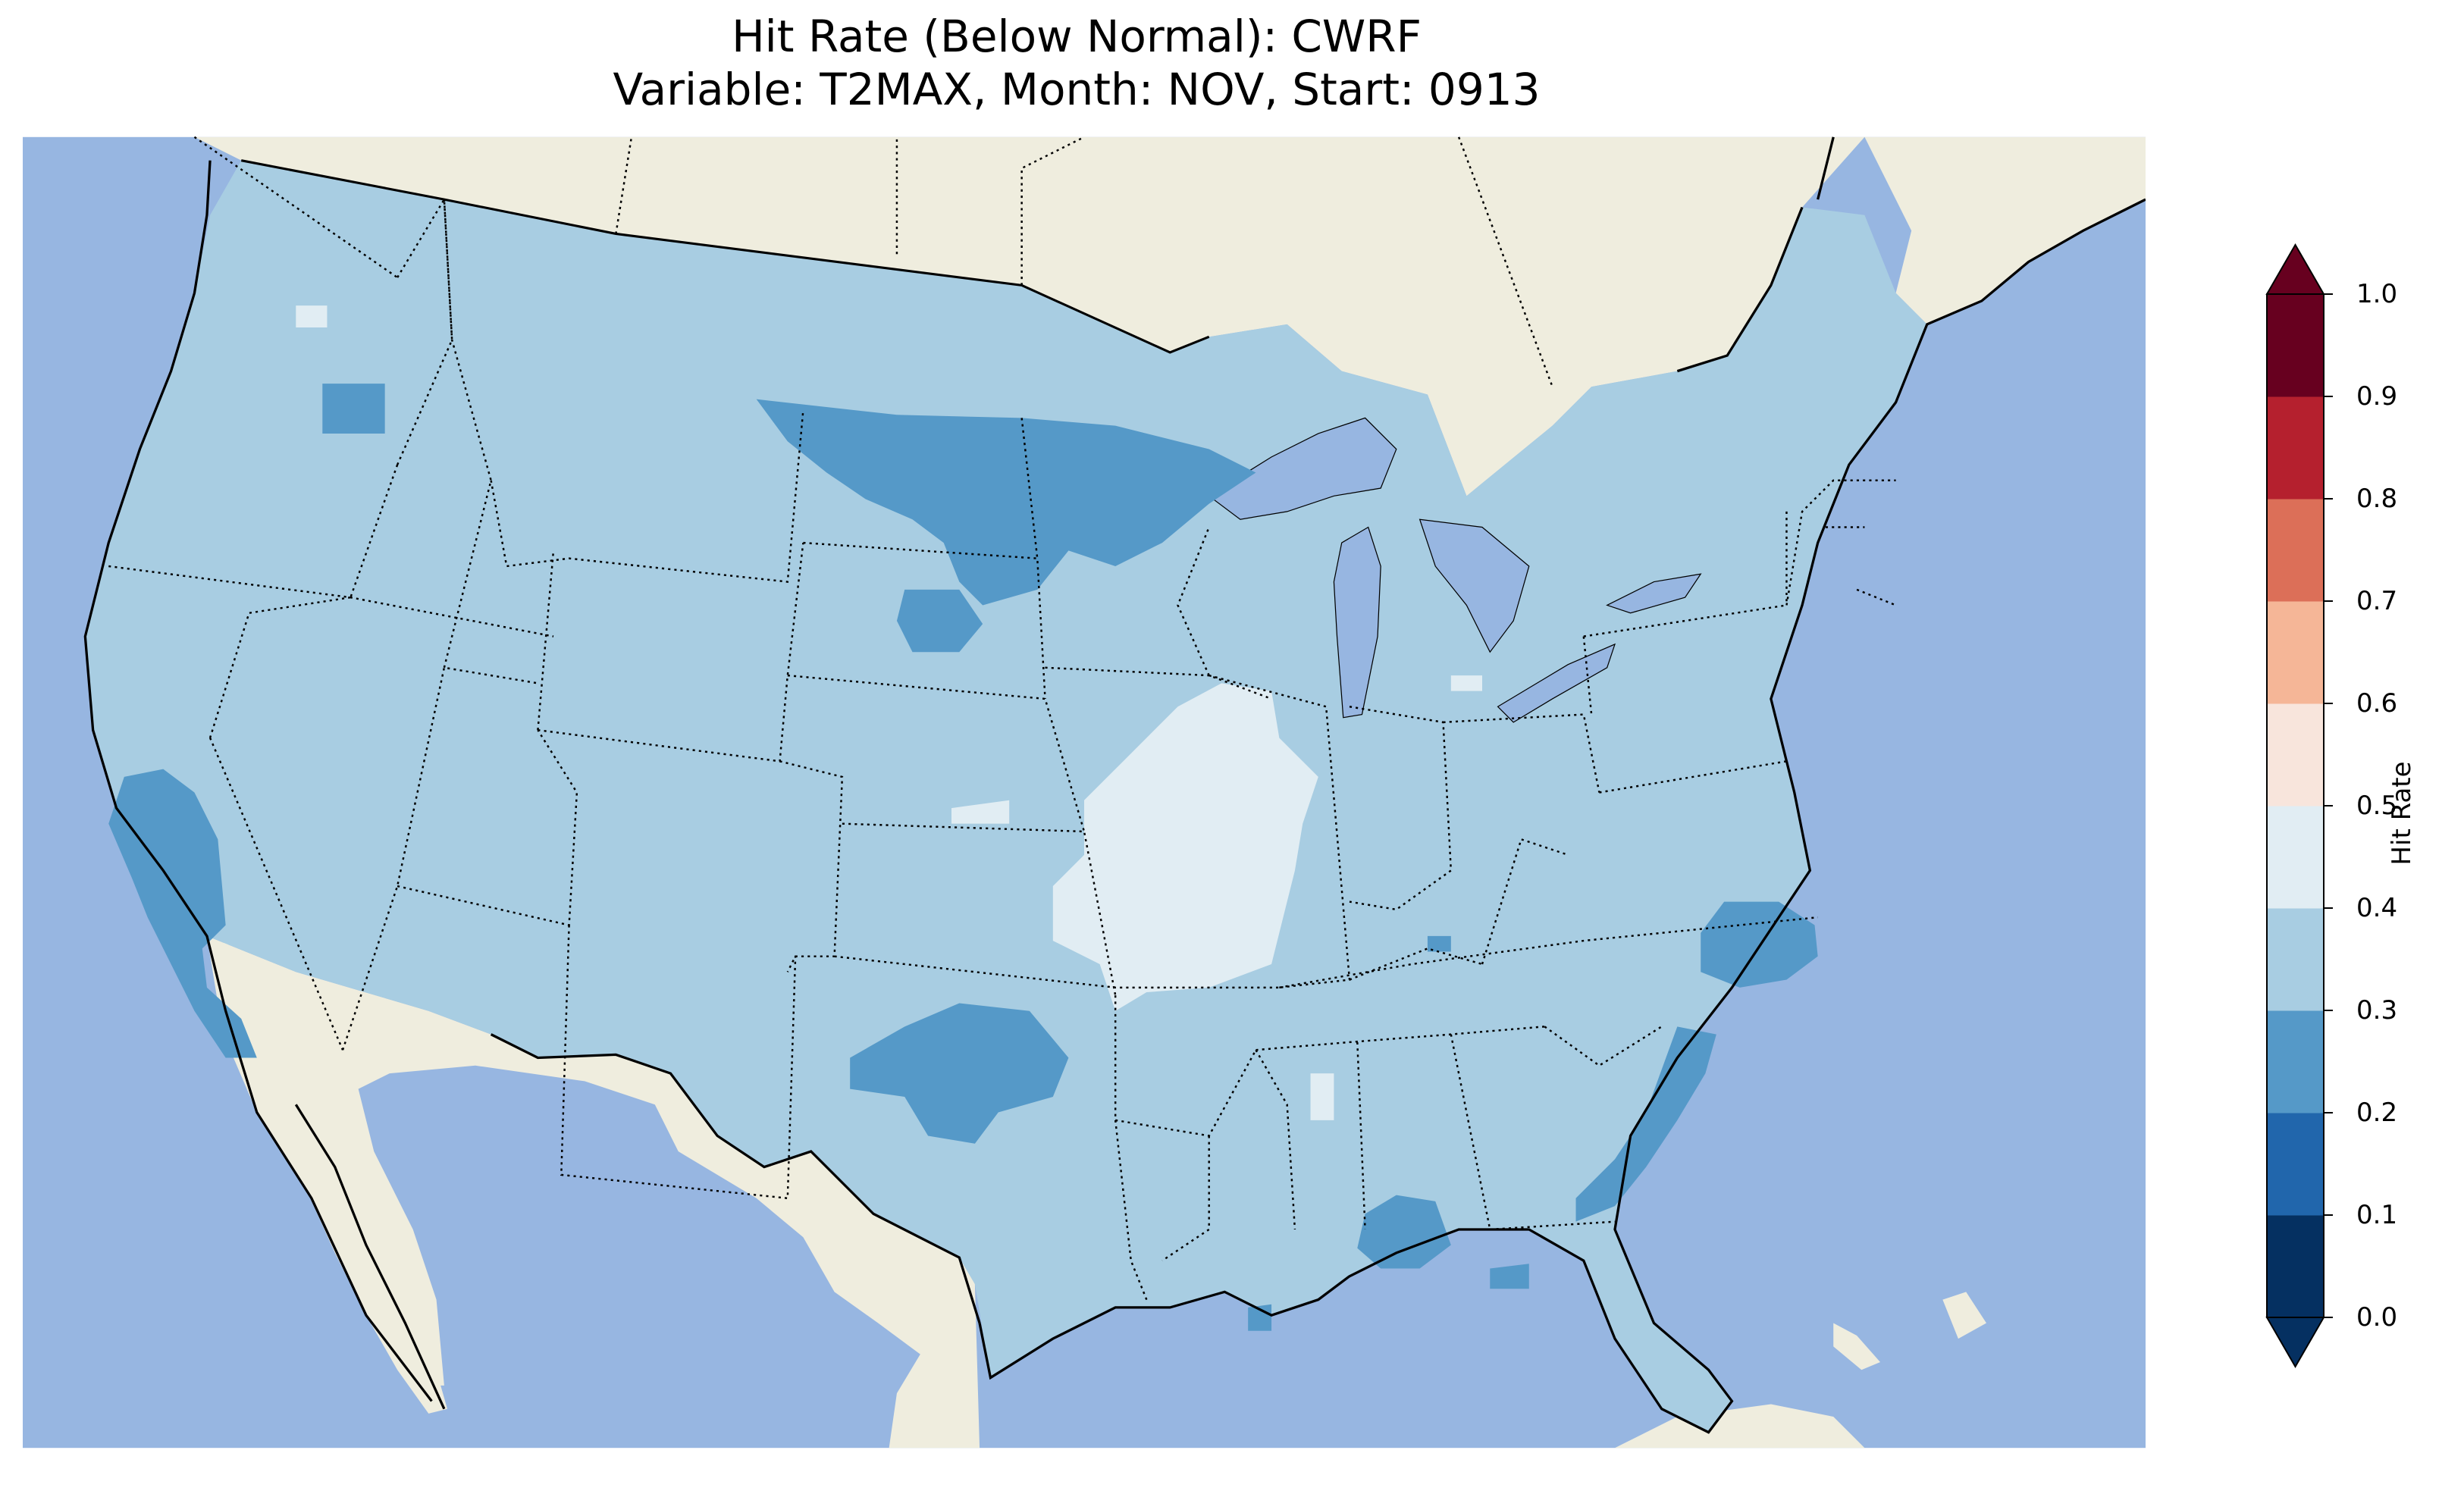 This screenshot has width=2464, height=1494. I want to click on colorbar-scale, so click(2299, 806).